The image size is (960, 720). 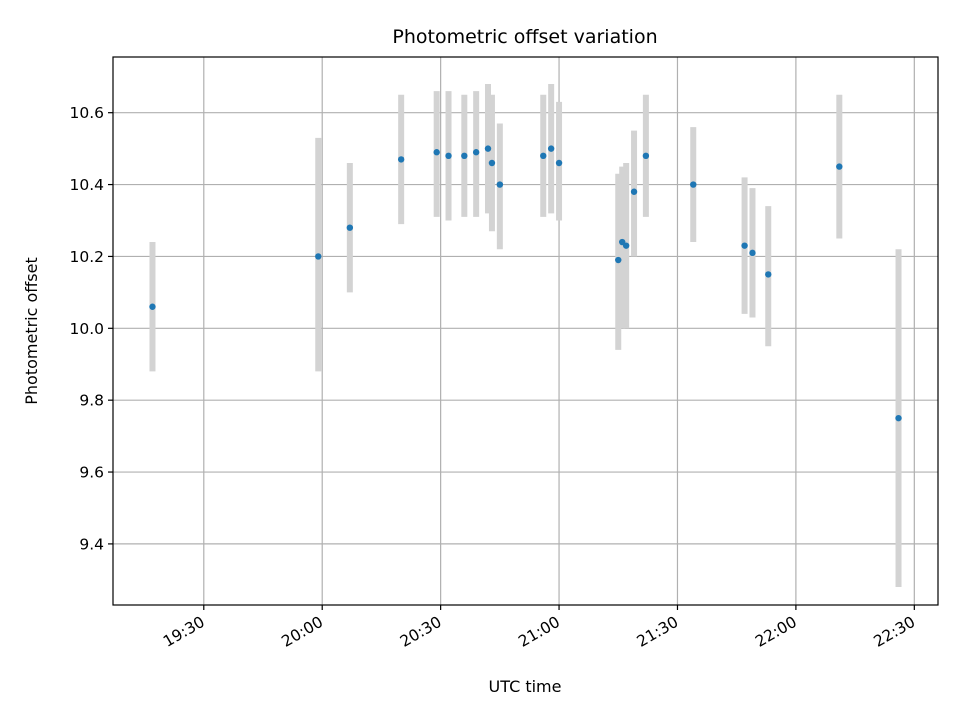 I want to click on x-tick-label: 19:30, so click(x=184, y=632).